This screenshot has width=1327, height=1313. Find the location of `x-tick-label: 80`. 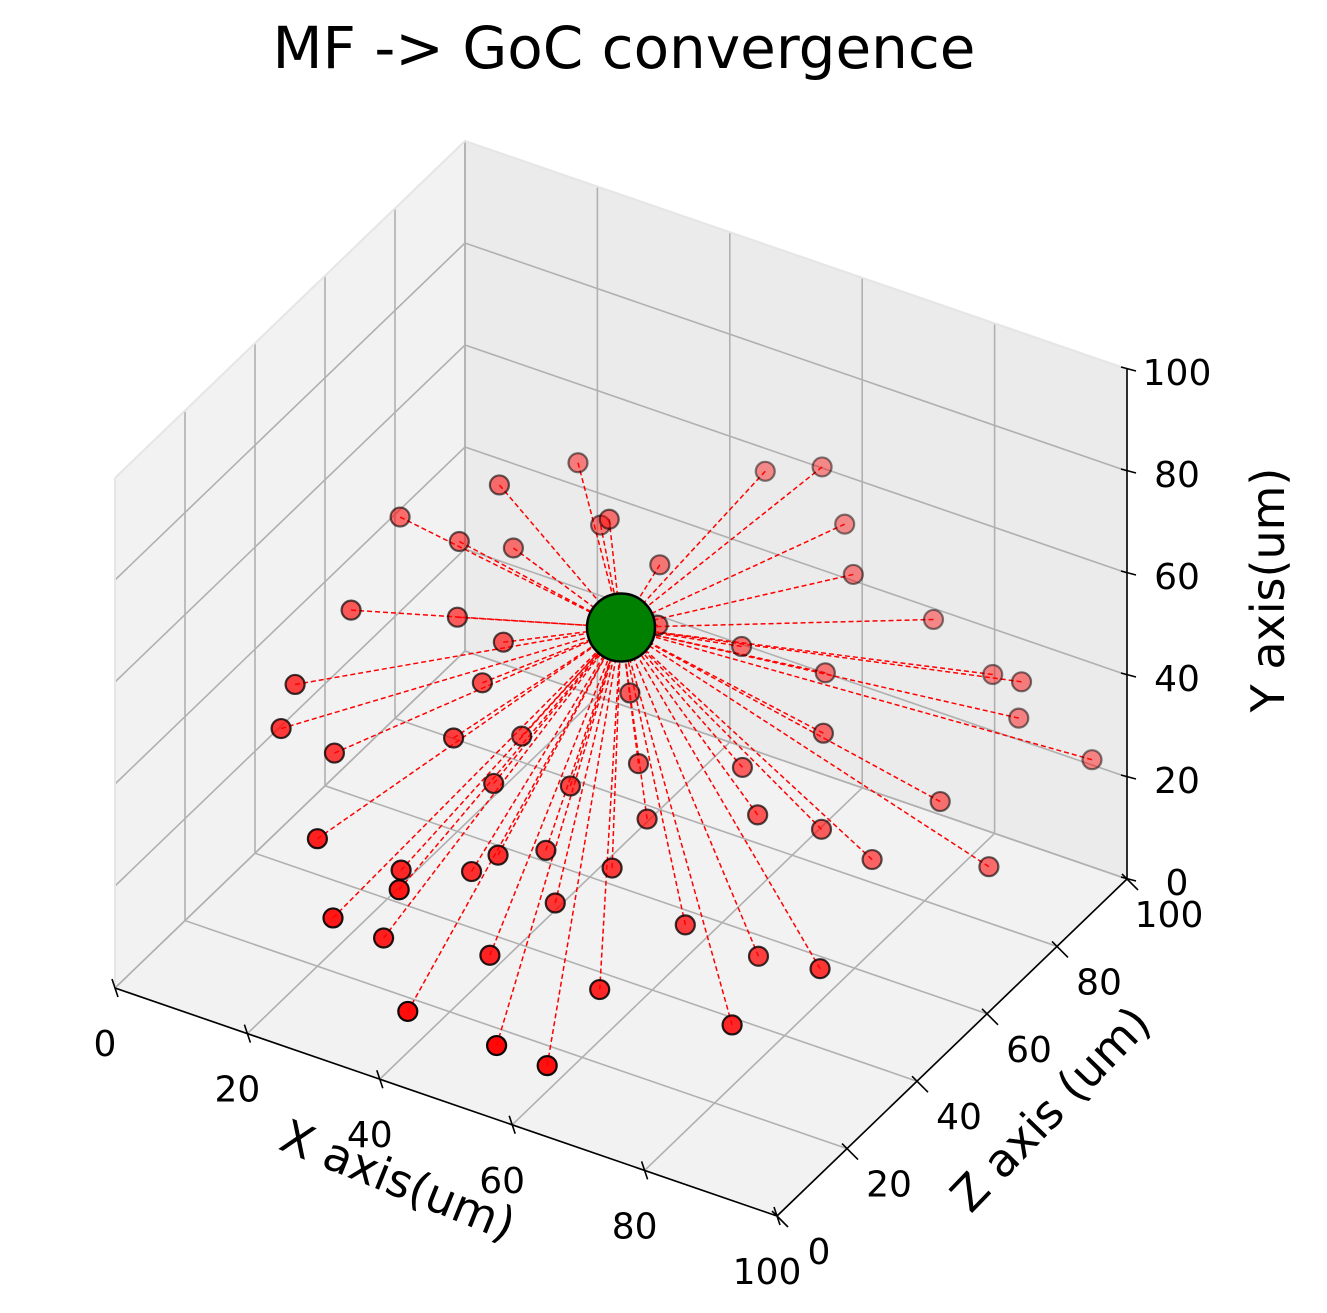

x-tick-label: 80 is located at coordinates (635, 1226).